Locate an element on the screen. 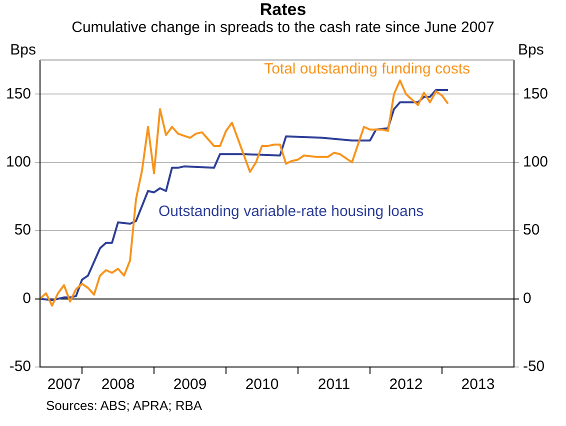 This screenshot has width=566, height=426. text: Total outstanding funding costs is located at coordinates (367, 69).